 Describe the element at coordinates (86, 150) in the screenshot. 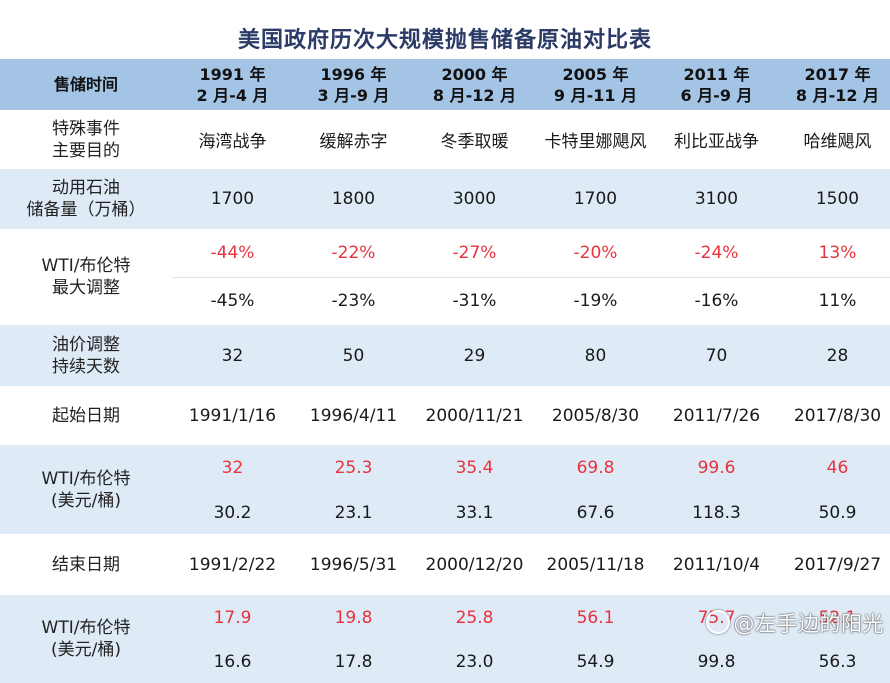

I see `label-line: 主要目的` at that location.